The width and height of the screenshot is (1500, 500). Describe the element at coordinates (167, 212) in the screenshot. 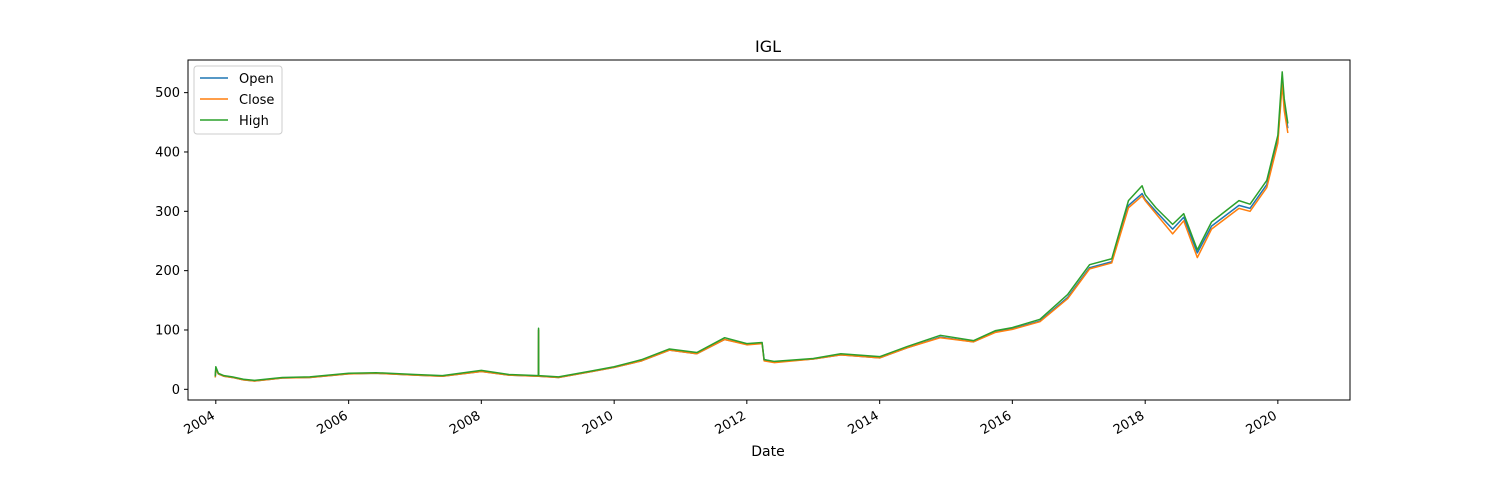

I see `y-tick-label: 300` at that location.